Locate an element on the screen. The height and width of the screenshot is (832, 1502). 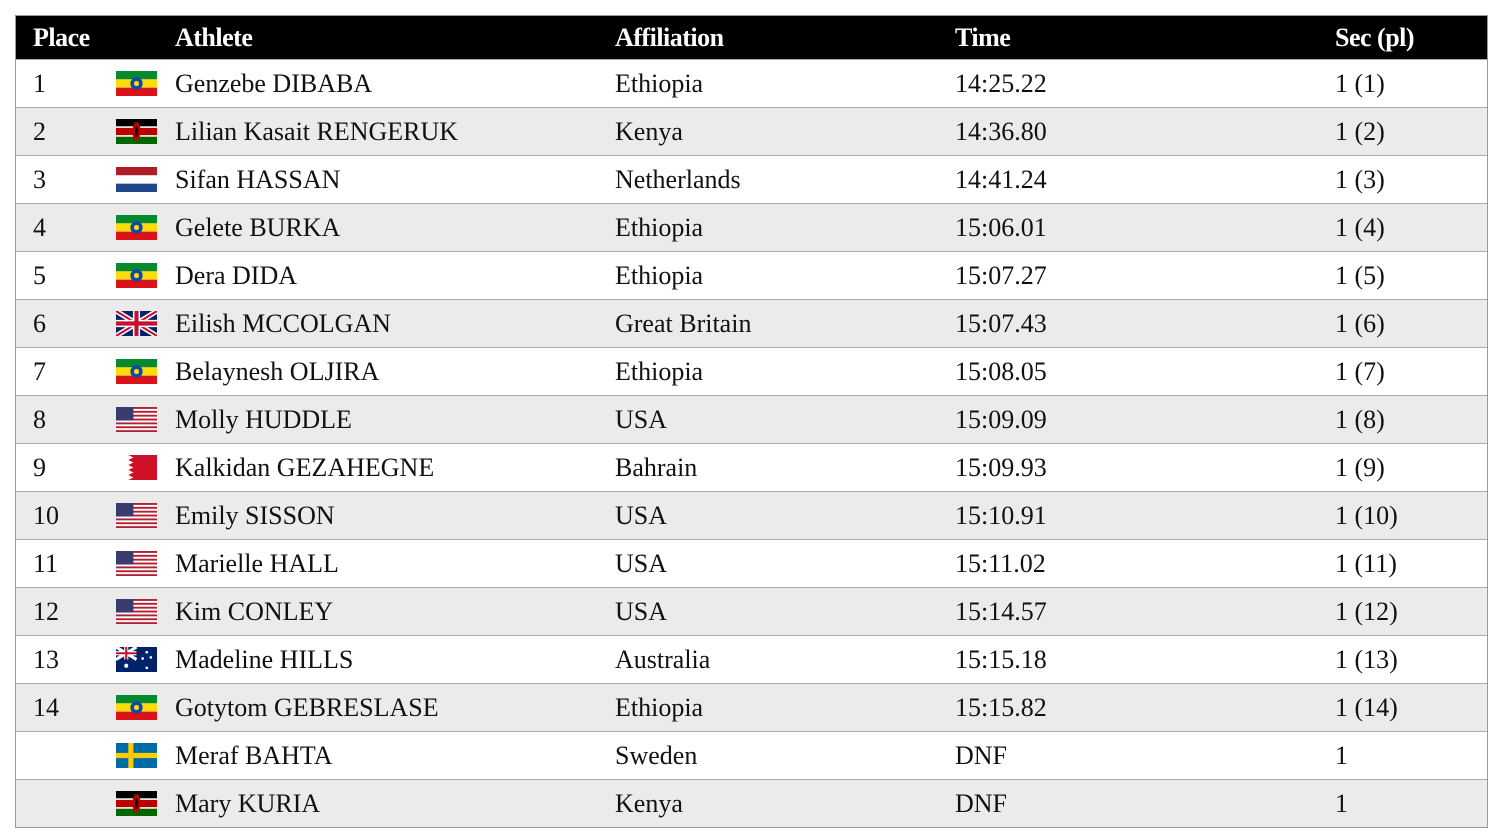
section-cell: 1 (9) is located at coordinates (1360, 467).